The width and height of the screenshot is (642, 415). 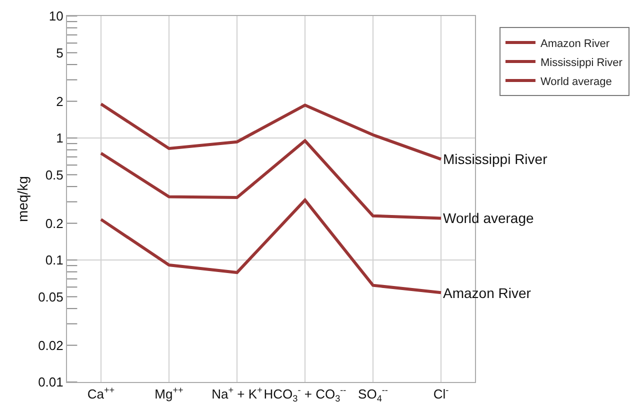 I want to click on y-tick-label: 0.01, so click(x=51, y=382).